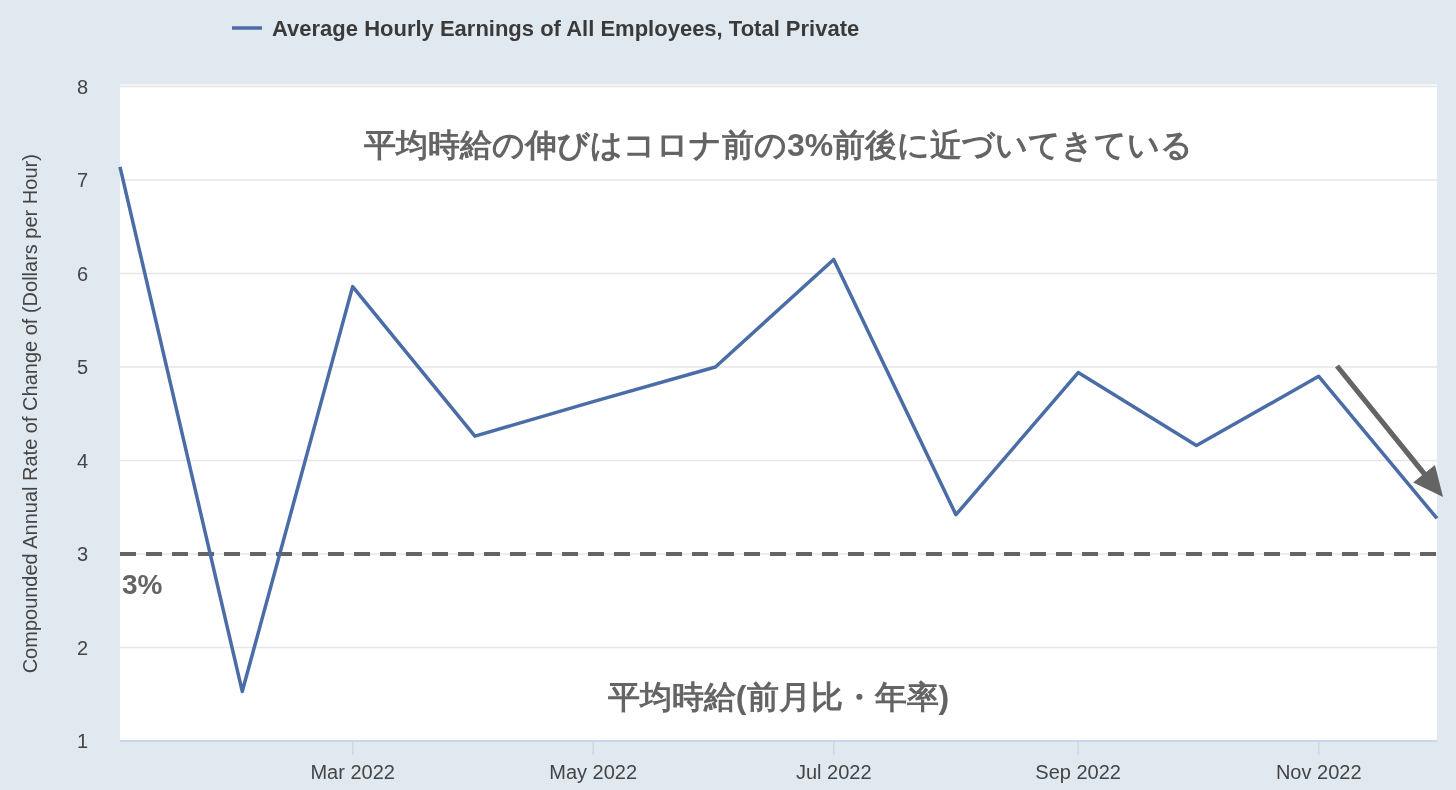 This screenshot has height=790, width=1456. What do you see at coordinates (593, 772) in the screenshot?
I see `x-tick-label: May 2022` at bounding box center [593, 772].